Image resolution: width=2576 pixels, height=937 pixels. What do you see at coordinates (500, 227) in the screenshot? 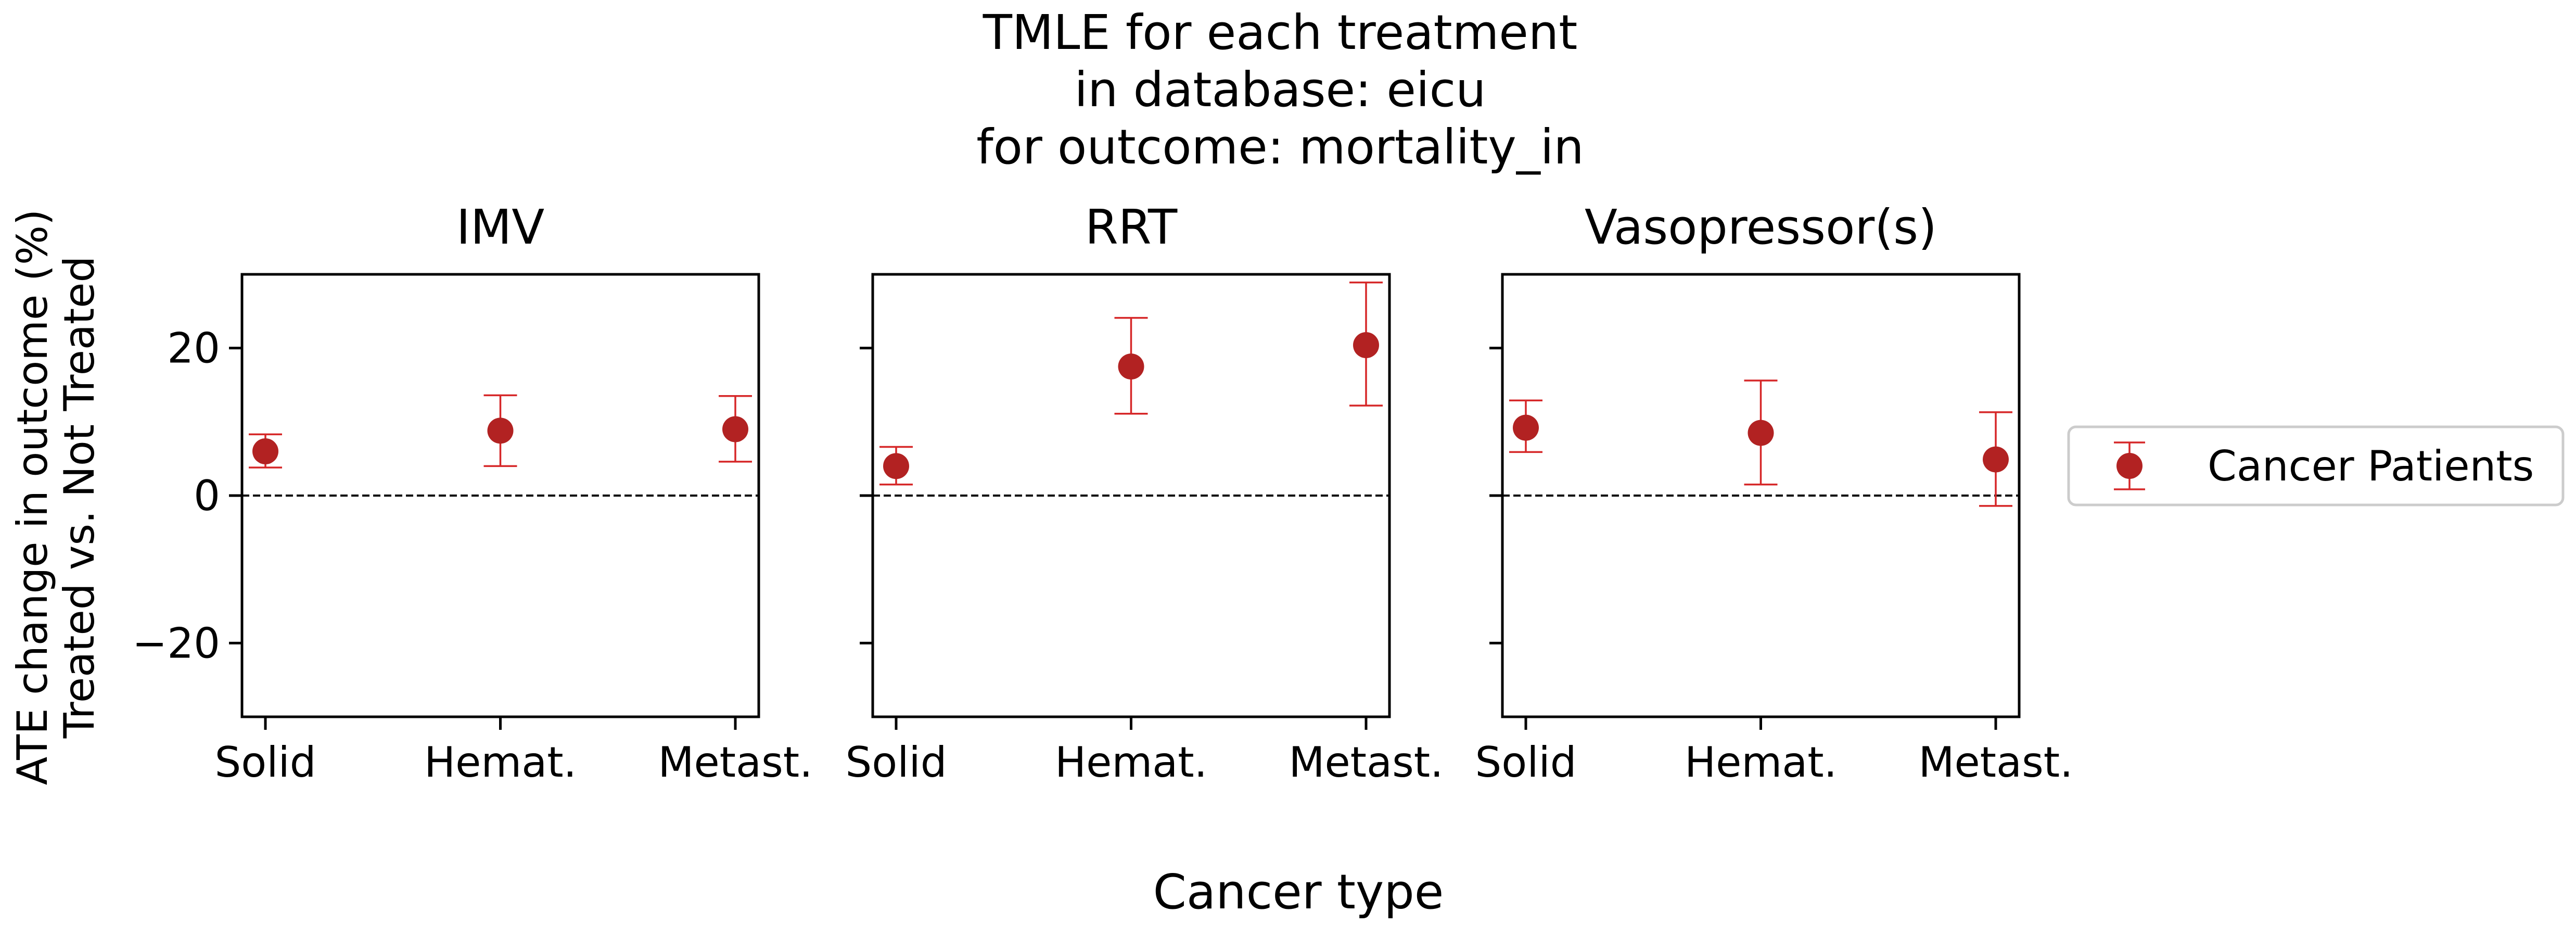
I see `panel-title: IMV` at bounding box center [500, 227].